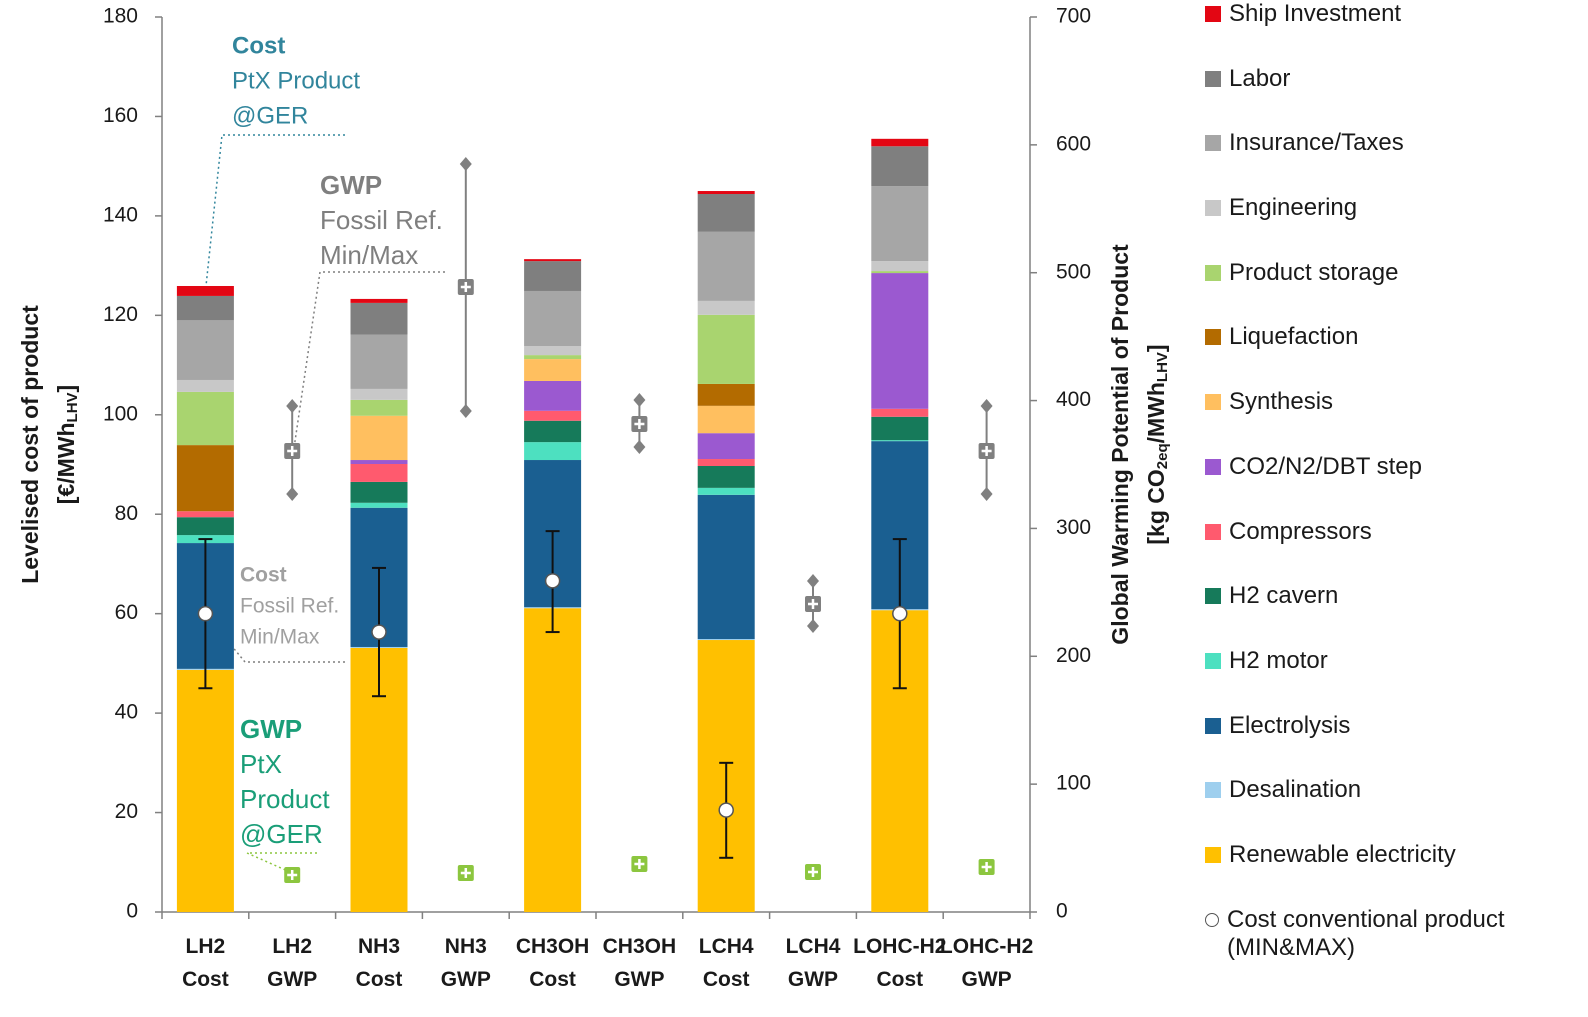 Image resolution: width=1588 pixels, height=1017 pixels. I want to click on y-tick-label: 180, so click(120, 16).